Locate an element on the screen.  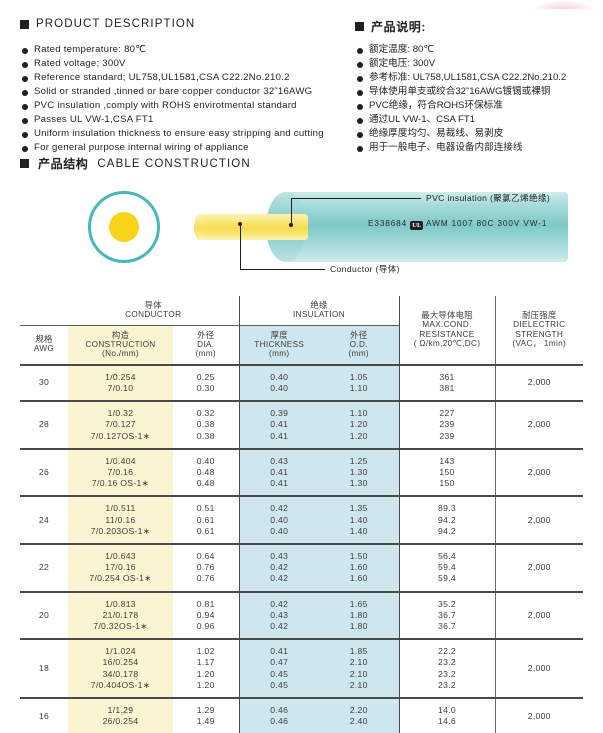
cell-value: 0.94 is located at coordinates (205, 614).